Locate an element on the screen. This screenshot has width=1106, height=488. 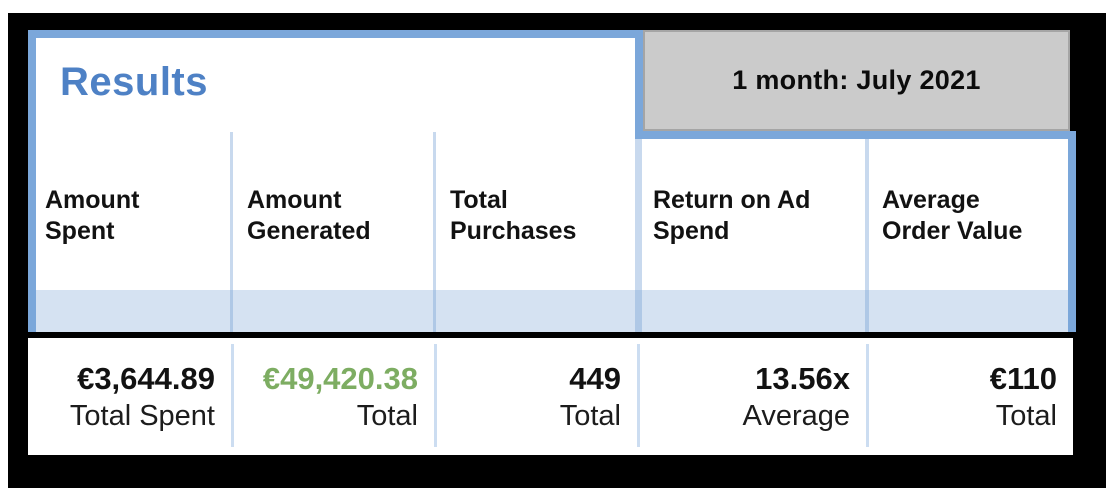
value-cell-amount-spent: €3,644.89 Total Spent is located at coordinates (129, 396).